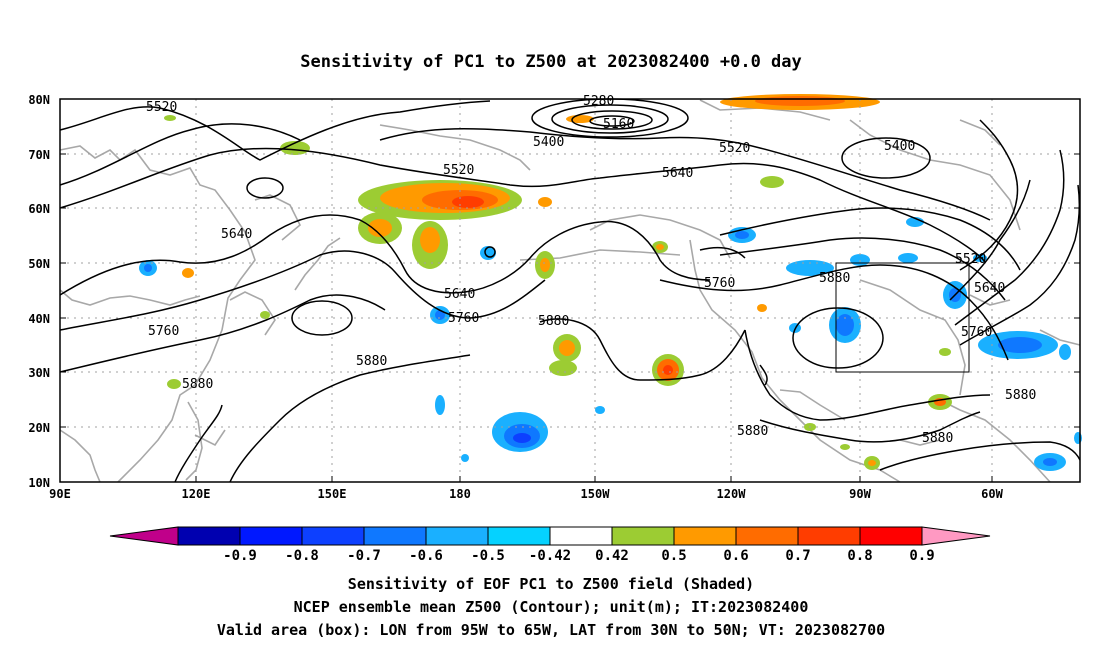 The height and width of the screenshot is (650, 1100). Describe the element at coordinates (39, 100) in the screenshot. I see `lat-label: 80N` at that location.